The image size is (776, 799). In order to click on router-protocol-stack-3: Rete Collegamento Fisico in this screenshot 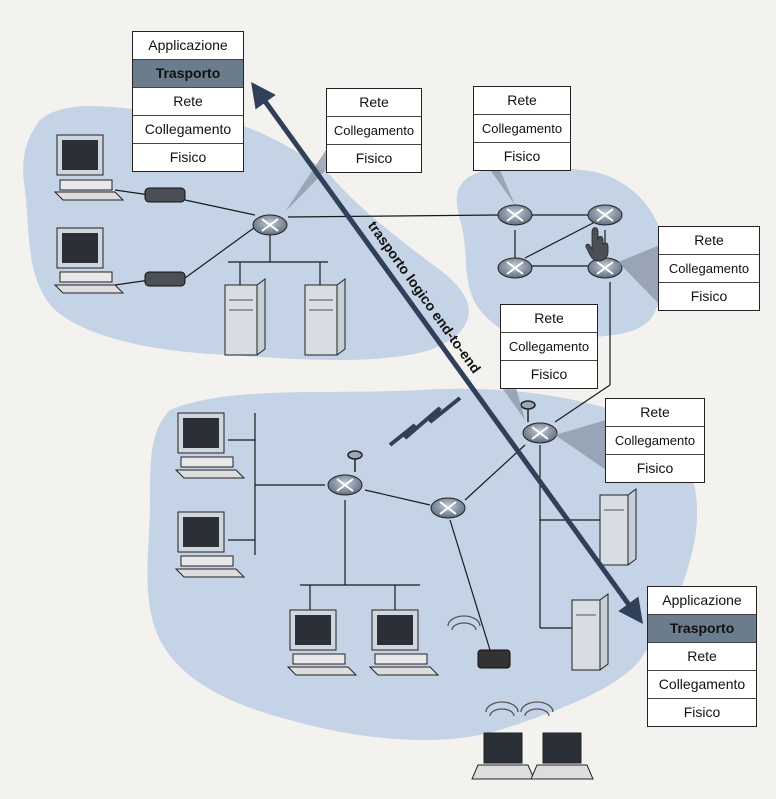, I will do `click(709, 268)`.